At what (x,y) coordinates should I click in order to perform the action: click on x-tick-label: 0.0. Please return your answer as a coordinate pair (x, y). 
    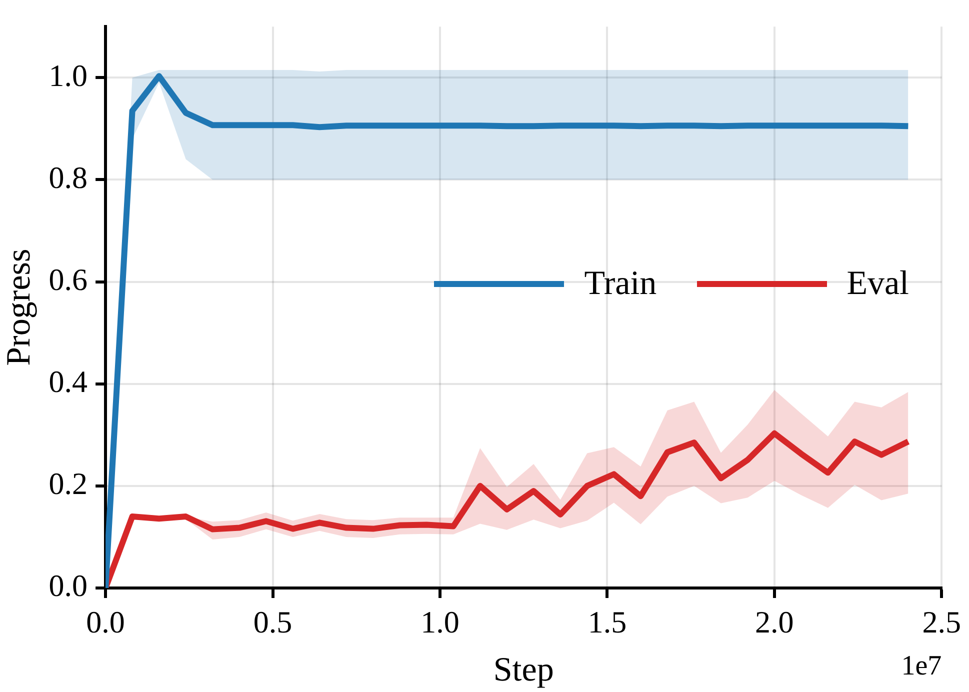
    Looking at the image, I should click on (105, 622).